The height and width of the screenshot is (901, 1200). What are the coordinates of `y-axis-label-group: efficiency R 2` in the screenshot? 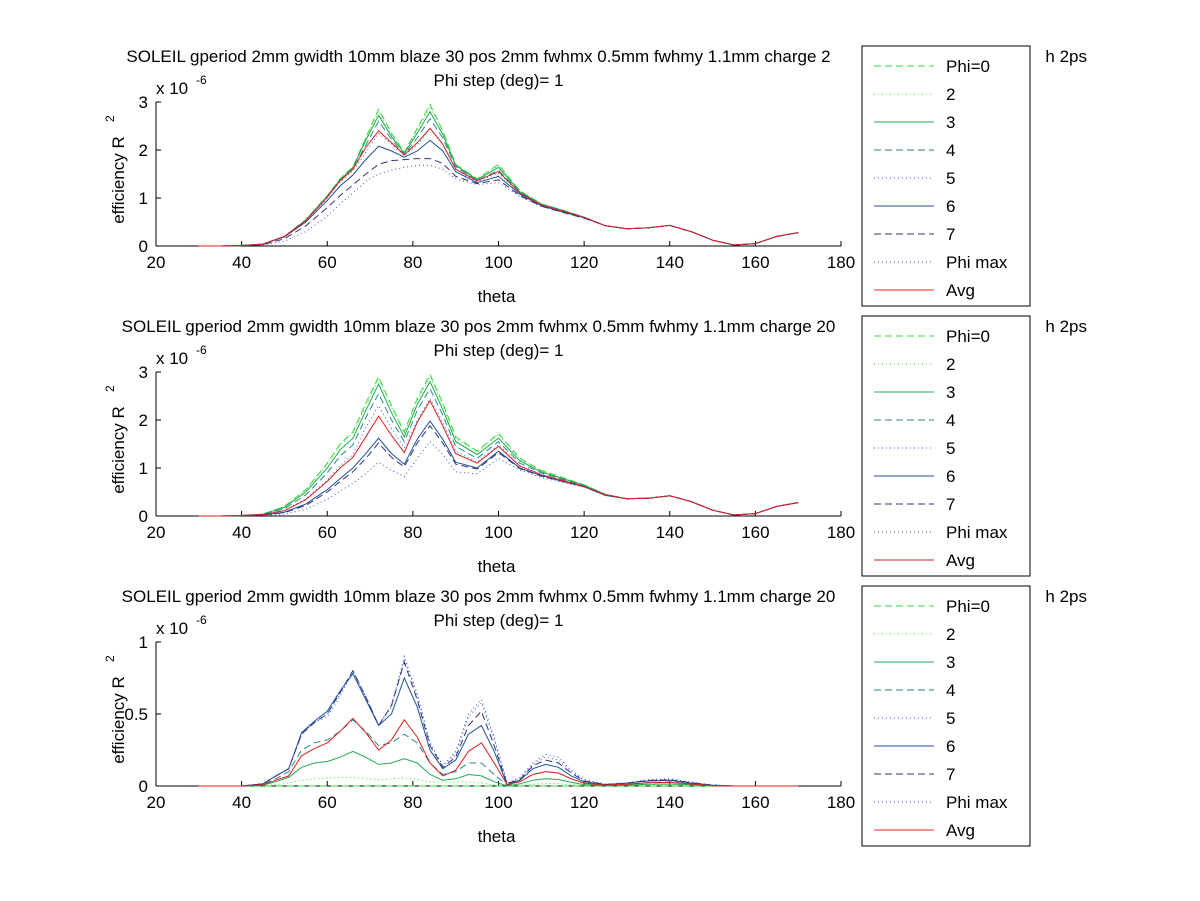 It's located at (115, 709).